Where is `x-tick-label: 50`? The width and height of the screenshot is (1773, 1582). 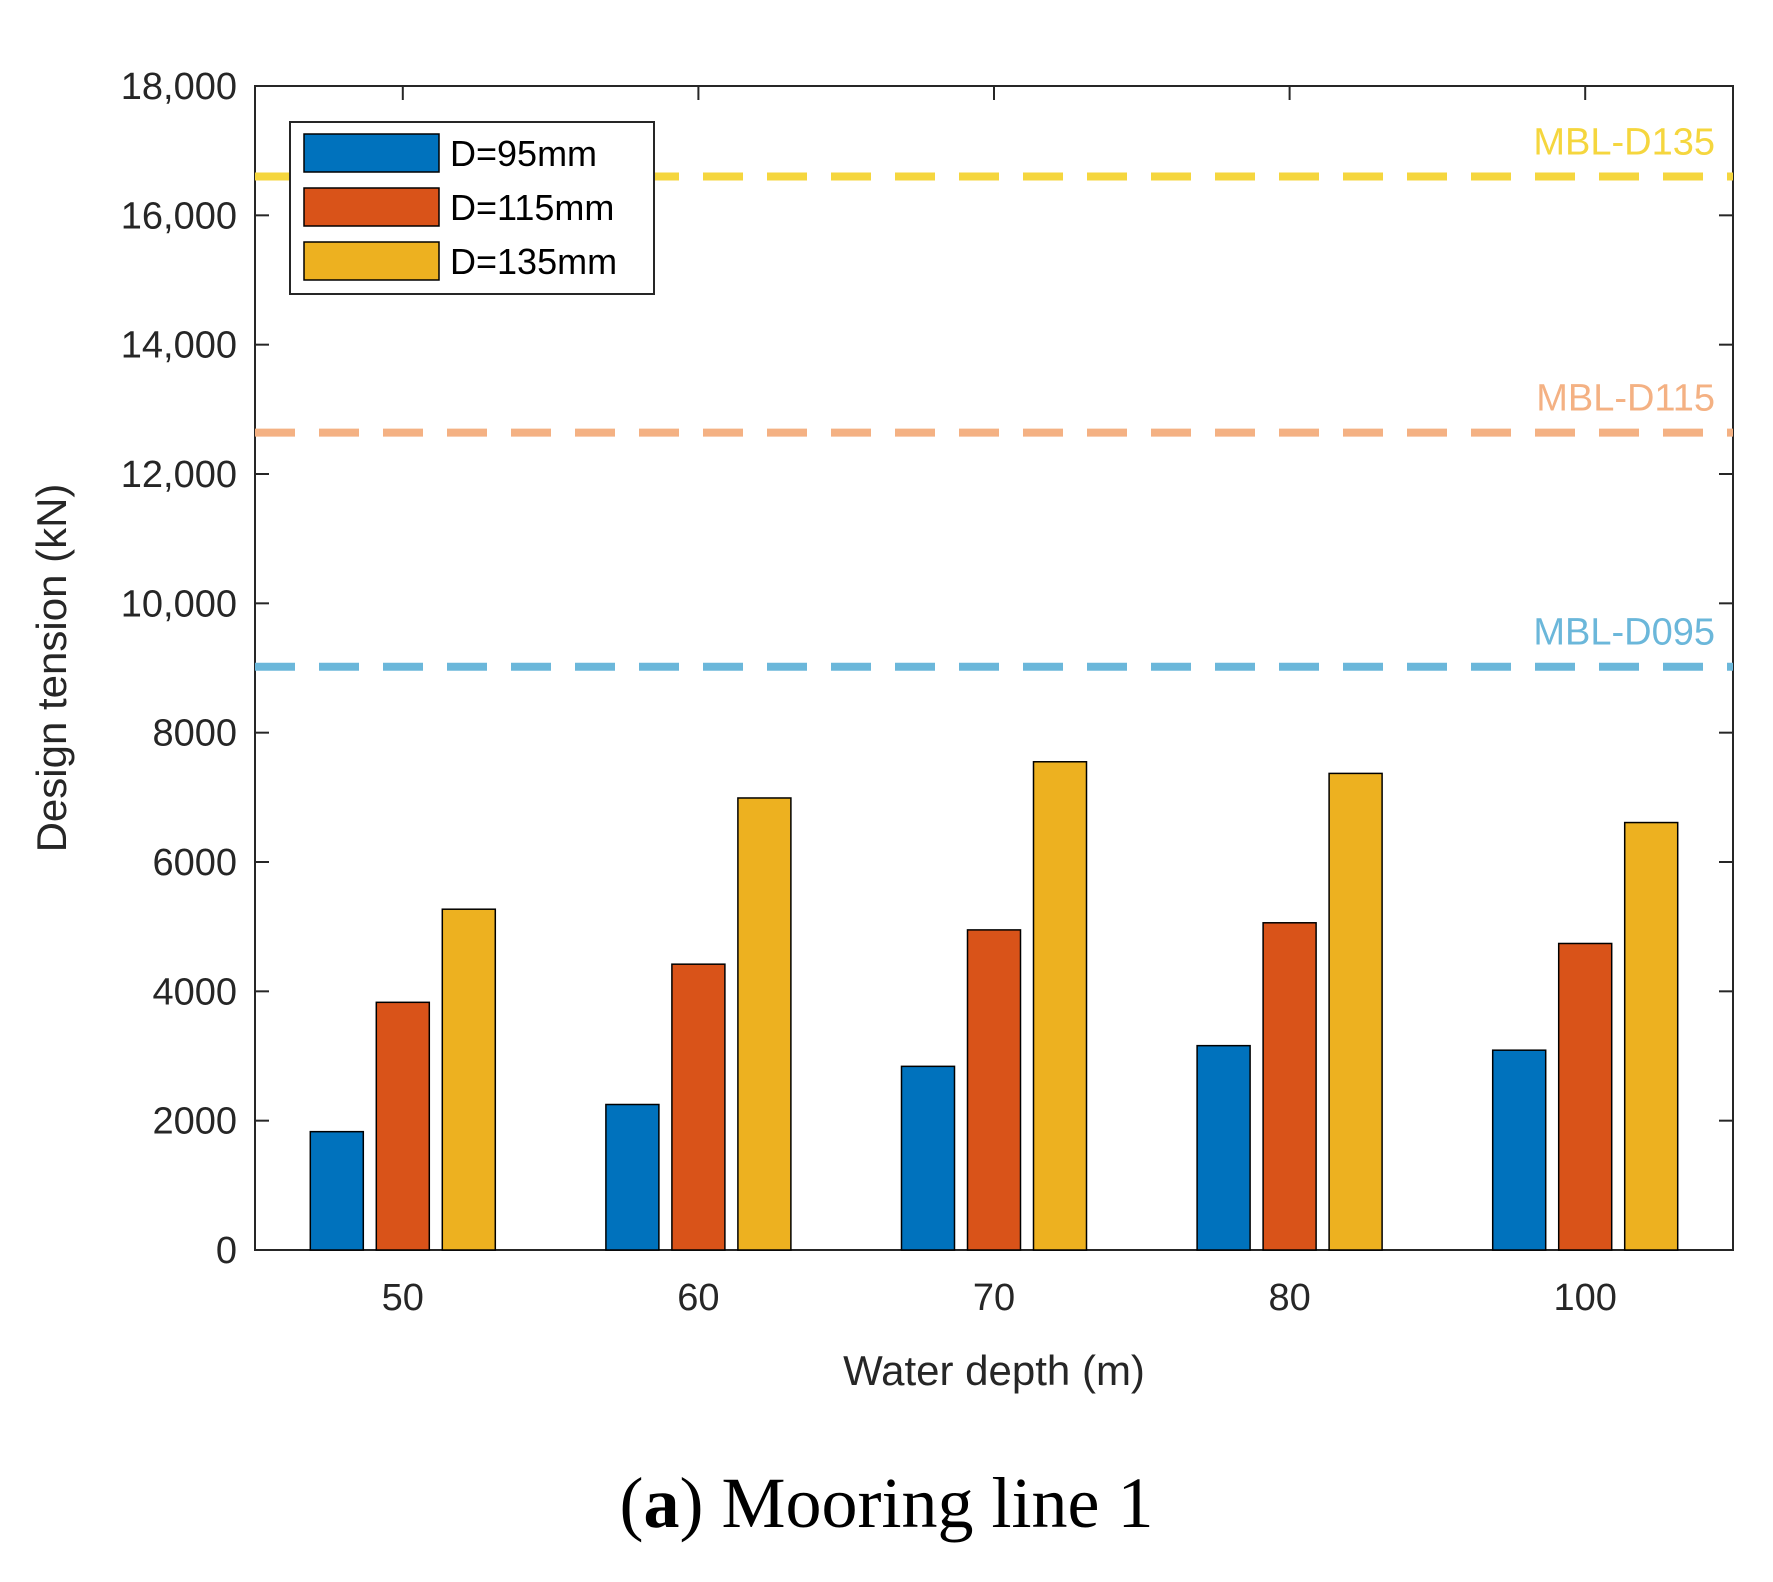 x-tick-label: 50 is located at coordinates (403, 1298).